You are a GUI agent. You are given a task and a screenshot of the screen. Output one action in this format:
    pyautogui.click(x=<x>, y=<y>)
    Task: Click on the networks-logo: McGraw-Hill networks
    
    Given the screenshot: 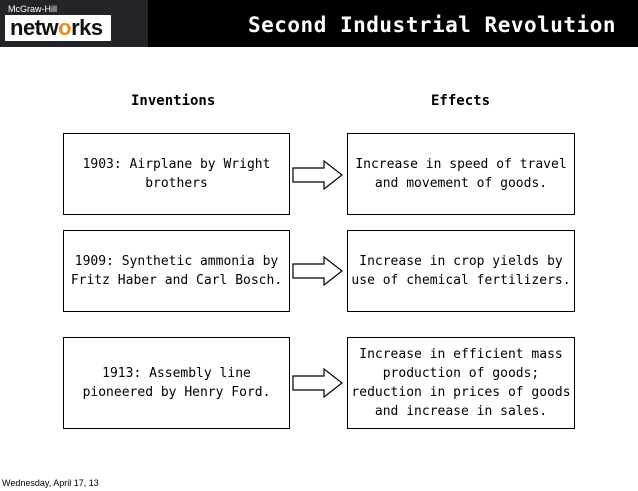 What is the action you would take?
    pyautogui.click(x=74, y=23)
    